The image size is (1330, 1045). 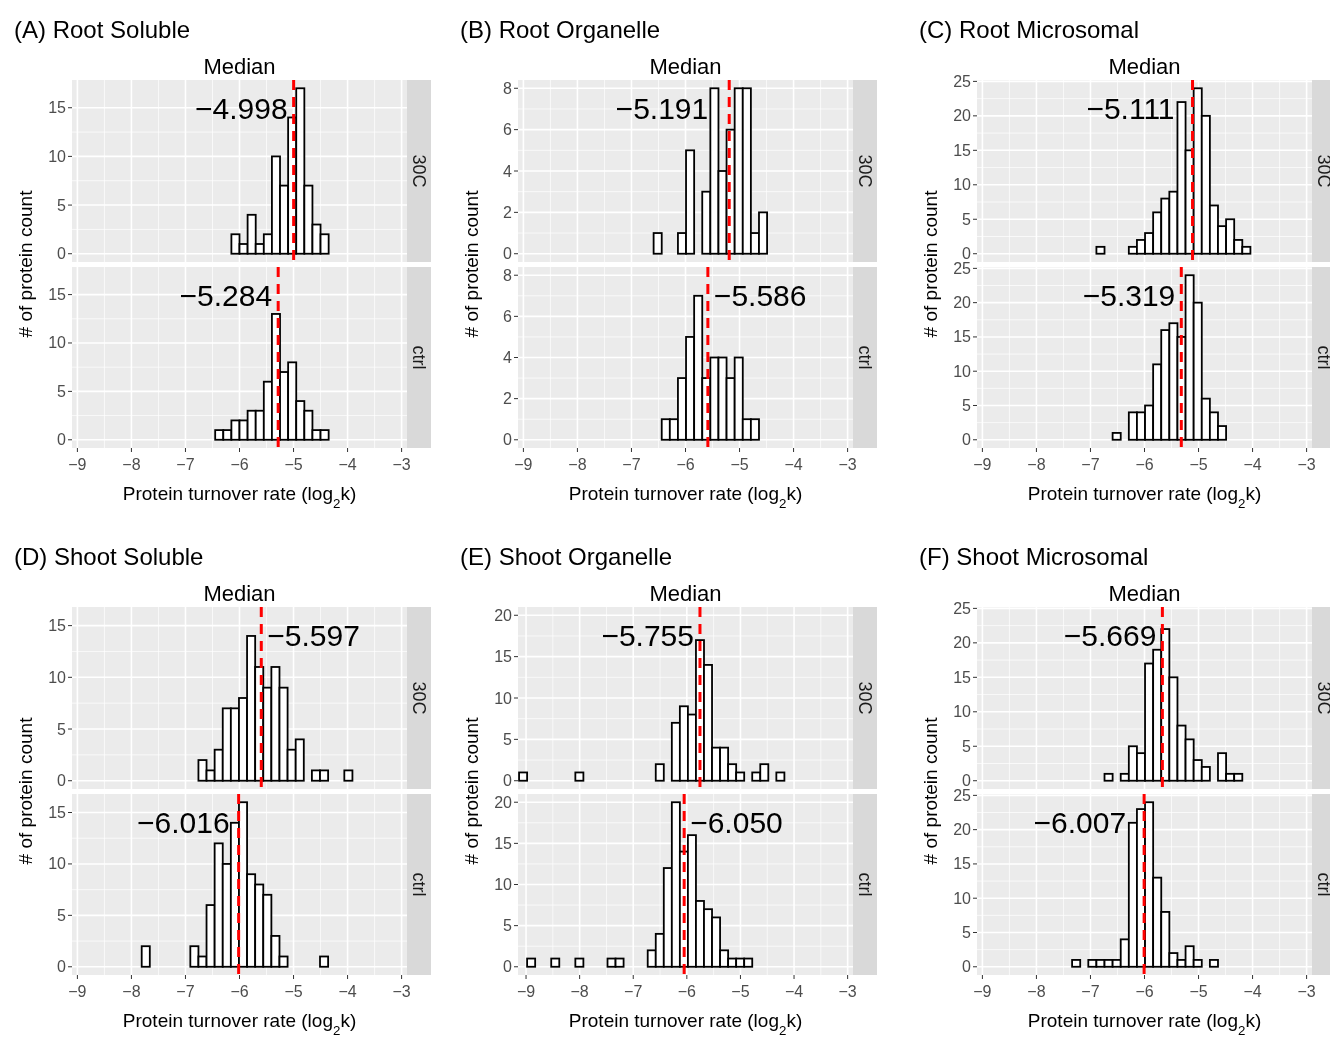 I want to click on ref-line-label: −6.050, so click(x=736, y=822).